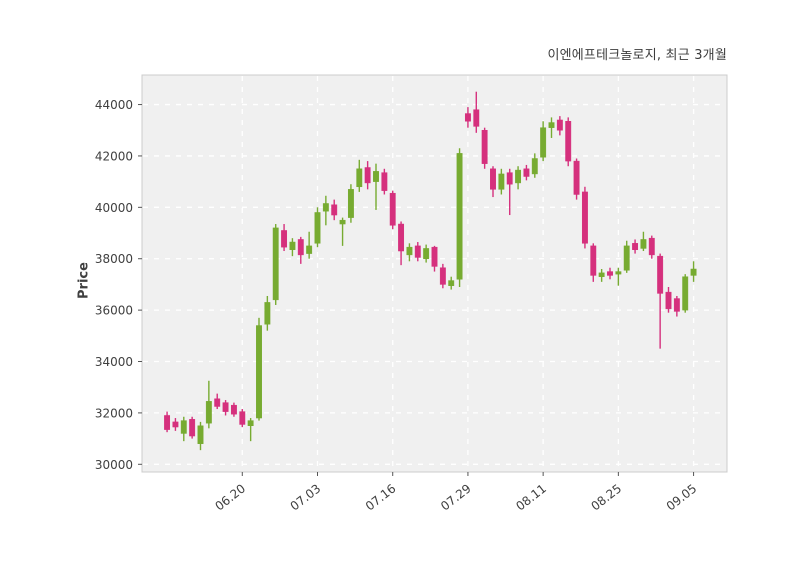 The height and width of the screenshot is (575, 800). Describe the element at coordinates (114, 465) in the screenshot. I see `y-tick-label: 30000` at that location.